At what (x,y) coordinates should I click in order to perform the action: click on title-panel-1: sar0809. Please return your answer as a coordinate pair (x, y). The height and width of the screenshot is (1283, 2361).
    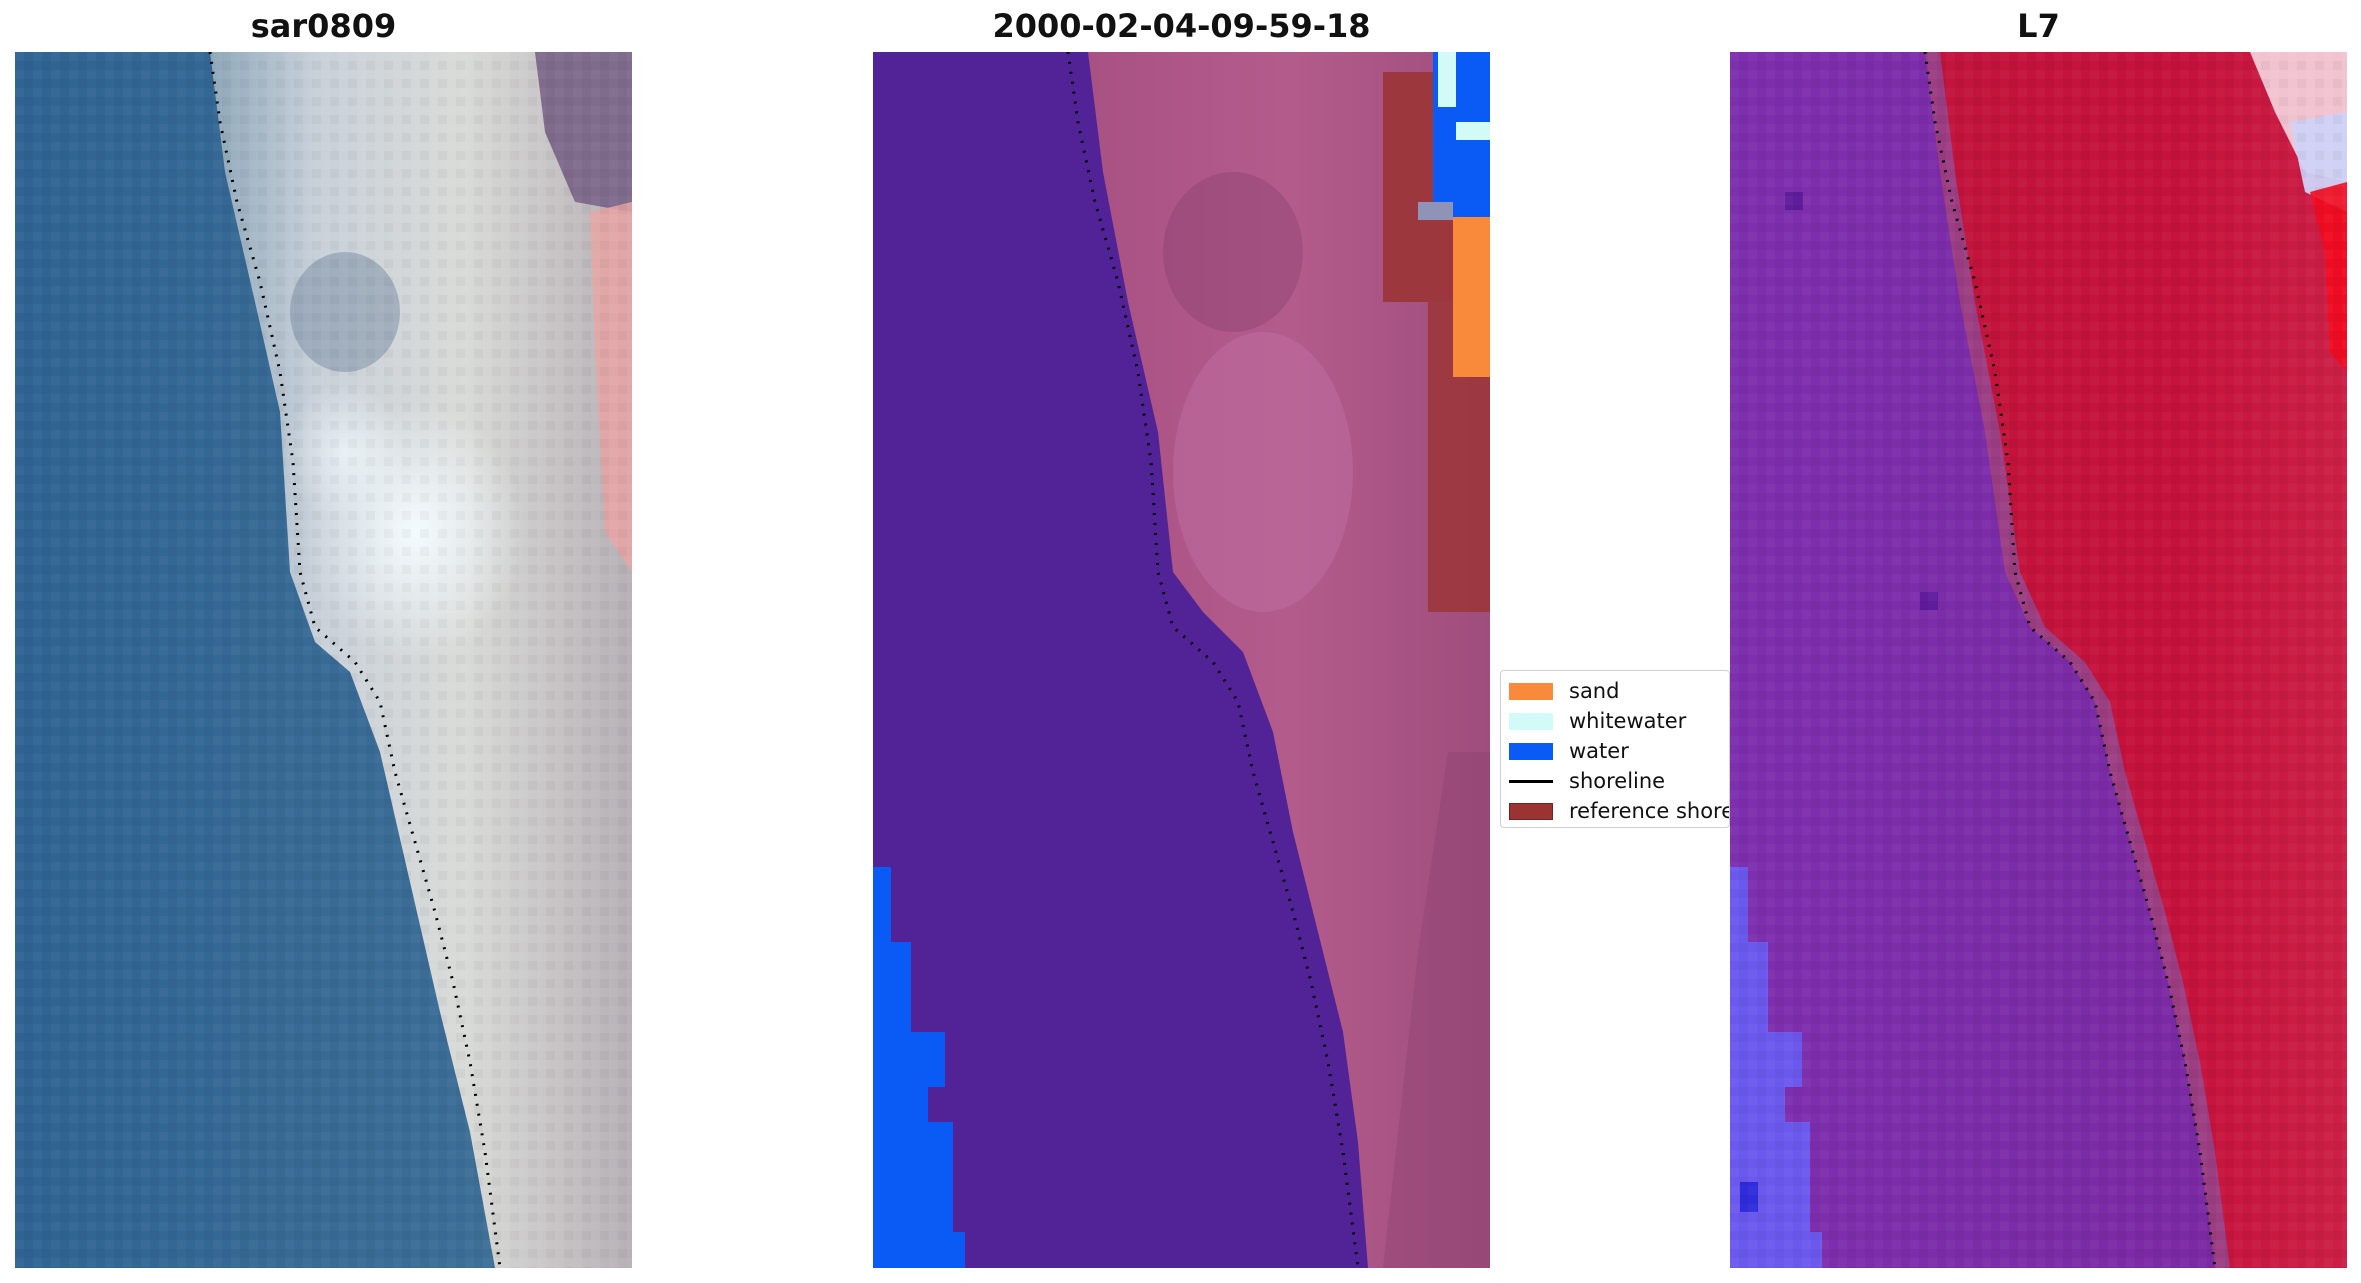
    Looking at the image, I should click on (323, 26).